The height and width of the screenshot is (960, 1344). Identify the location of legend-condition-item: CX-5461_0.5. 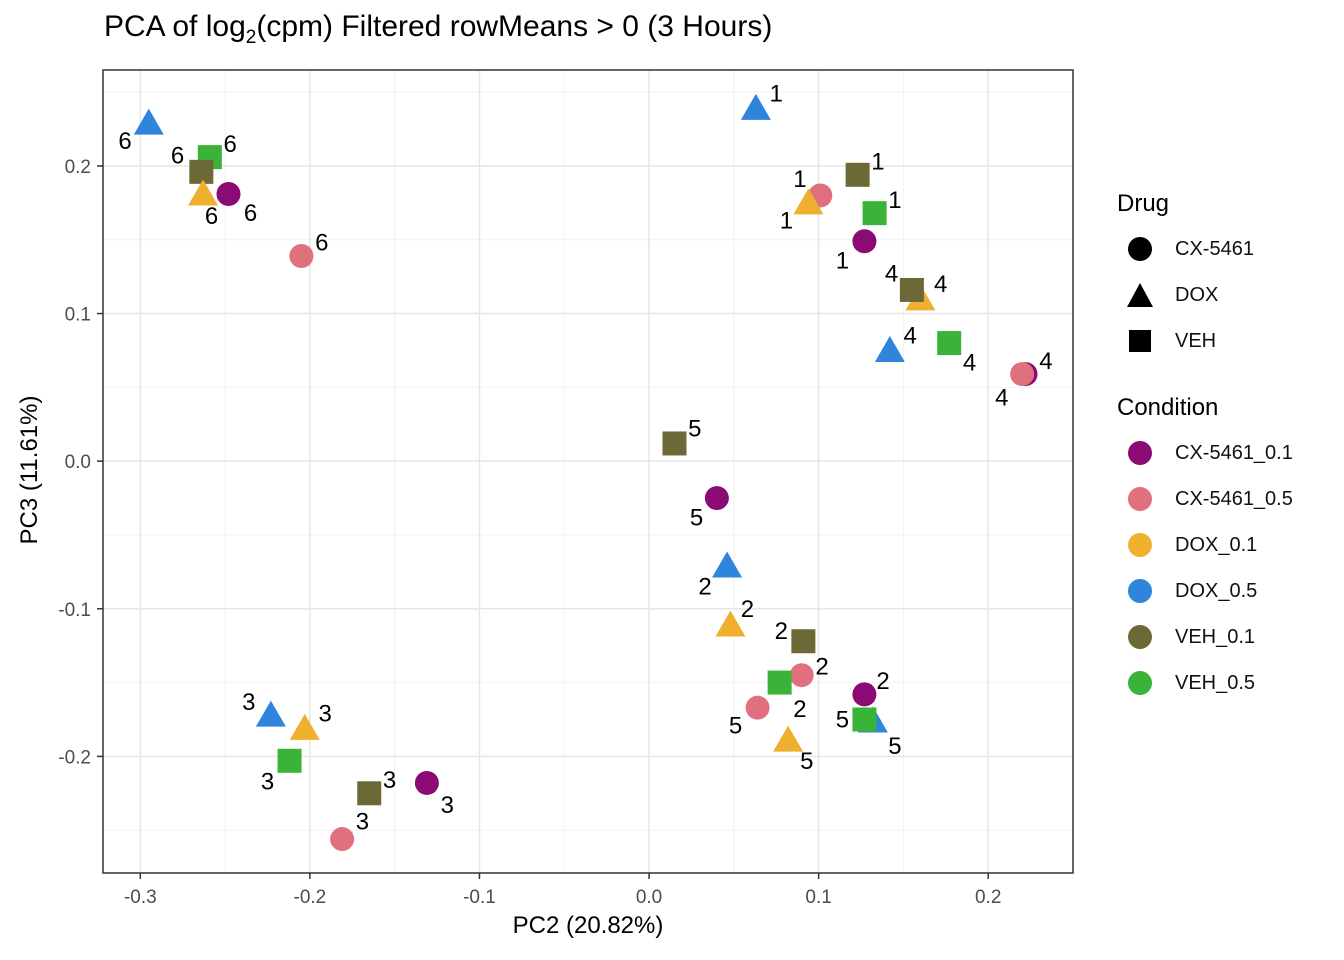
(1205, 499).